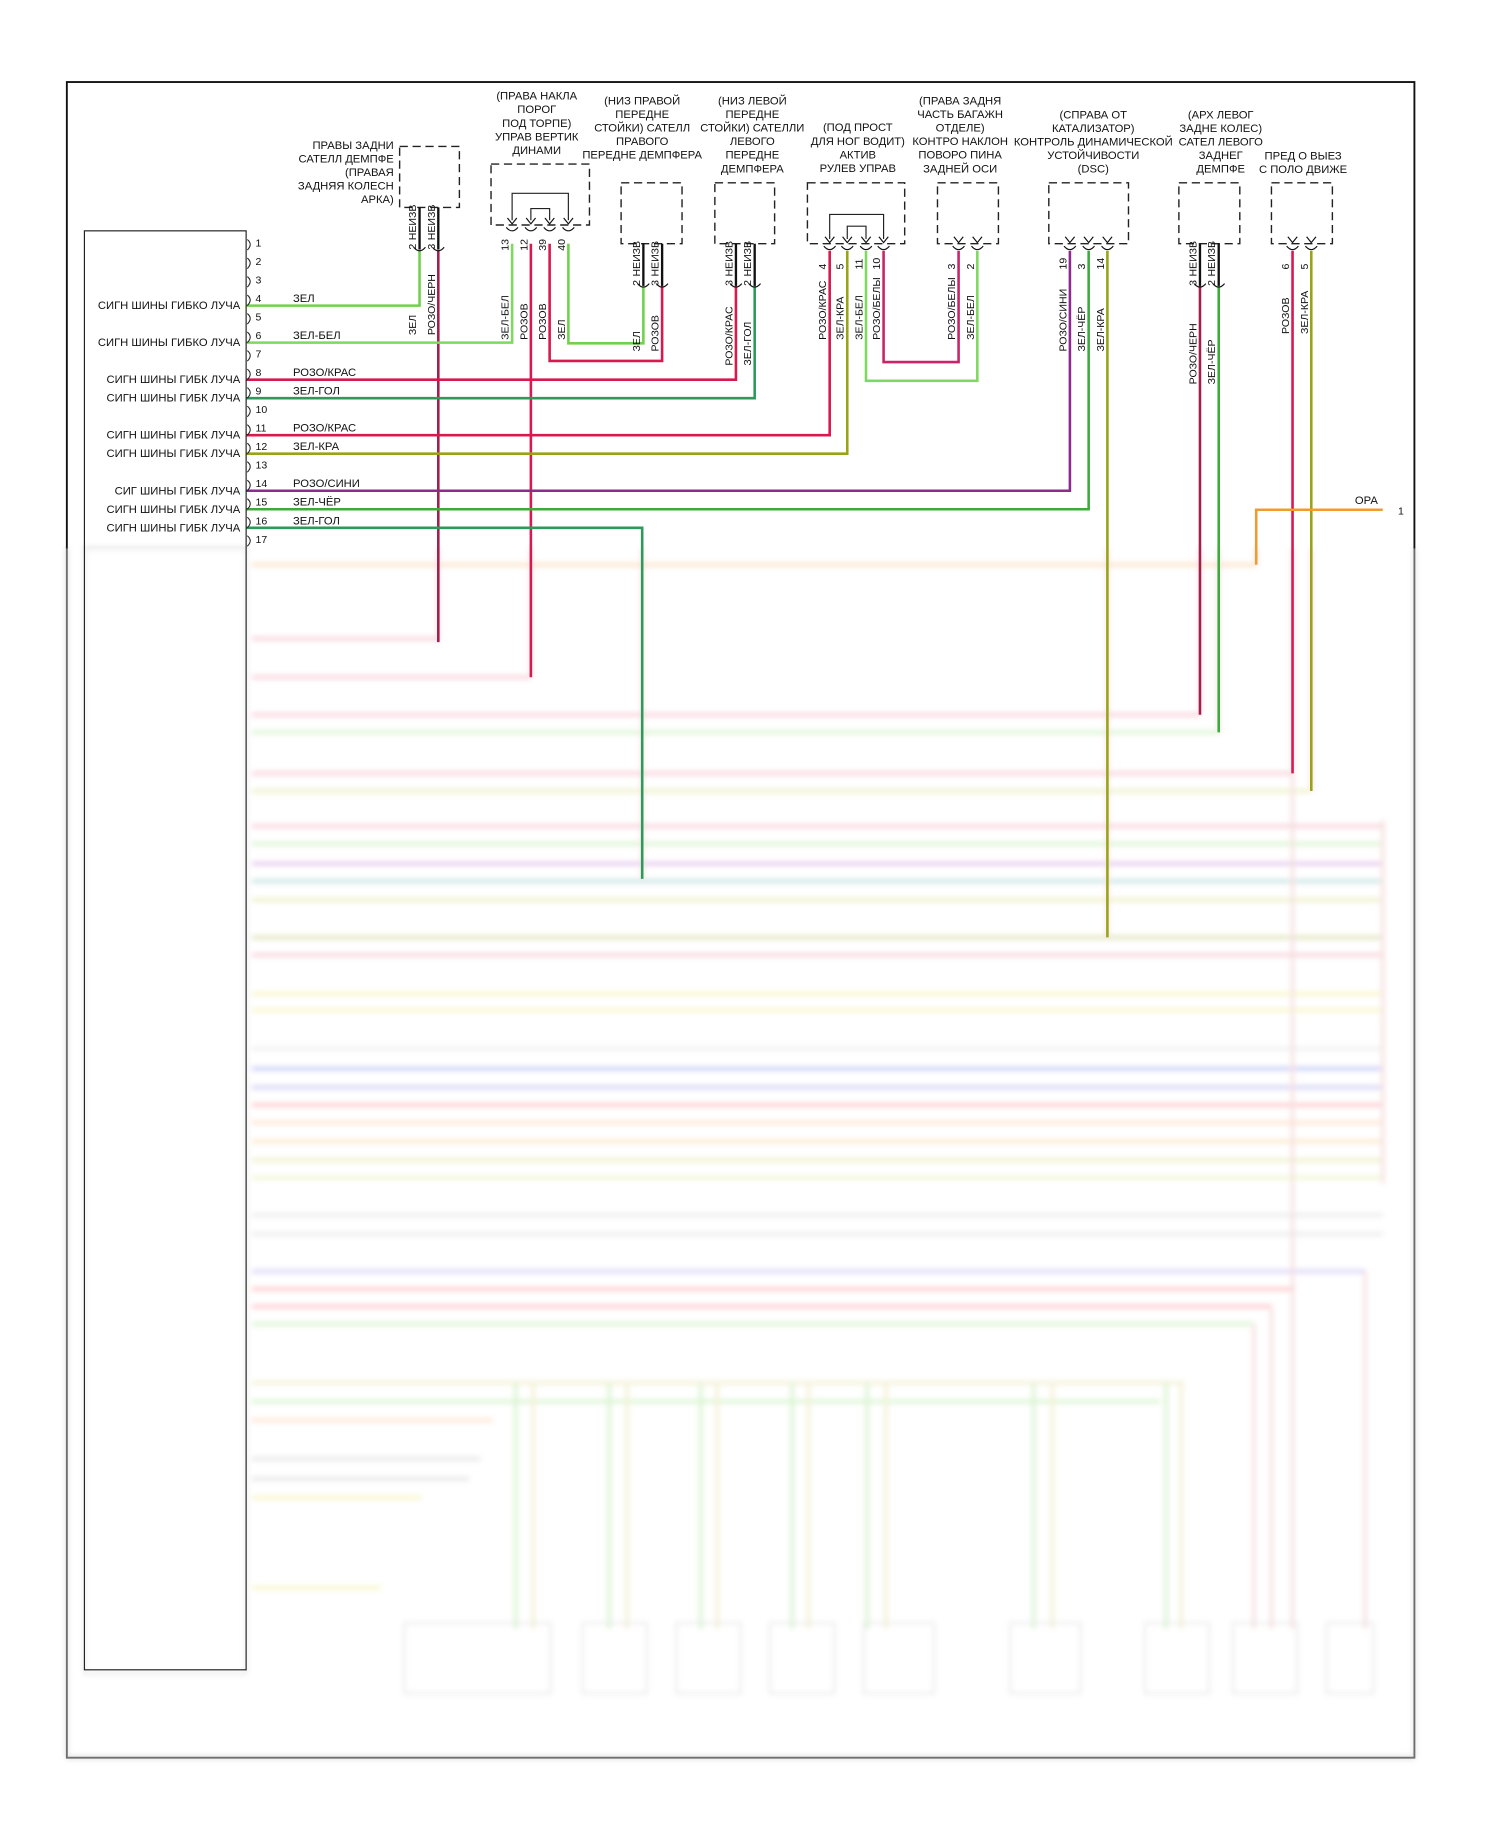  Describe the element at coordinates (960, 156) in the screenshot. I see `component-label: ПОВОРО ПИНА` at that location.